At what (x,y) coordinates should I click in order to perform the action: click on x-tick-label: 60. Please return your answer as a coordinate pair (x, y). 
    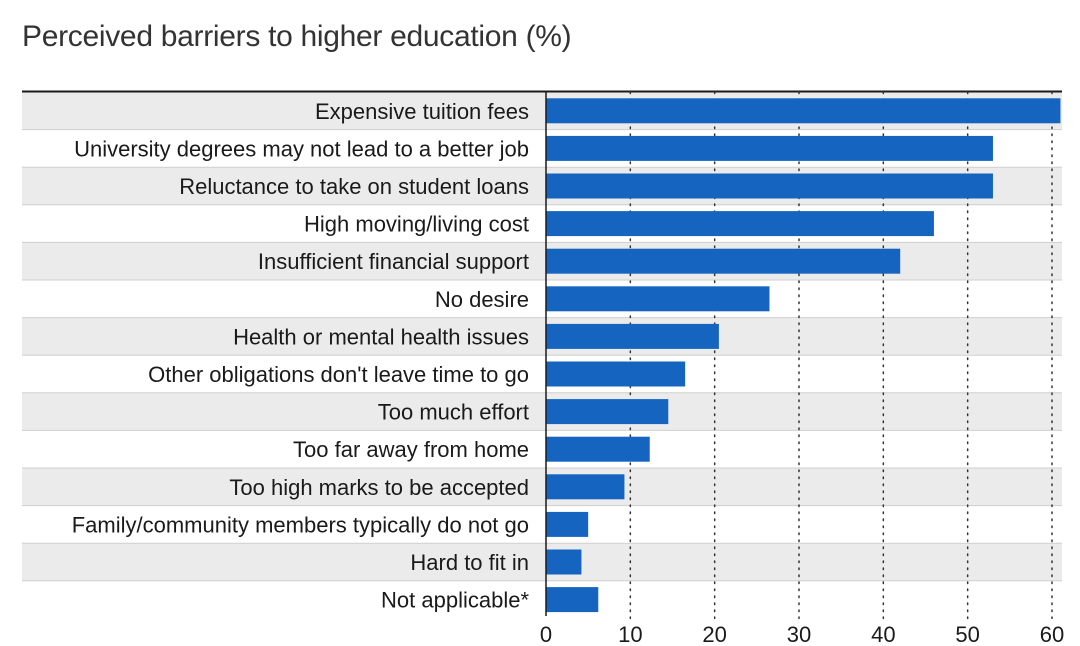
    Looking at the image, I should click on (1052, 634).